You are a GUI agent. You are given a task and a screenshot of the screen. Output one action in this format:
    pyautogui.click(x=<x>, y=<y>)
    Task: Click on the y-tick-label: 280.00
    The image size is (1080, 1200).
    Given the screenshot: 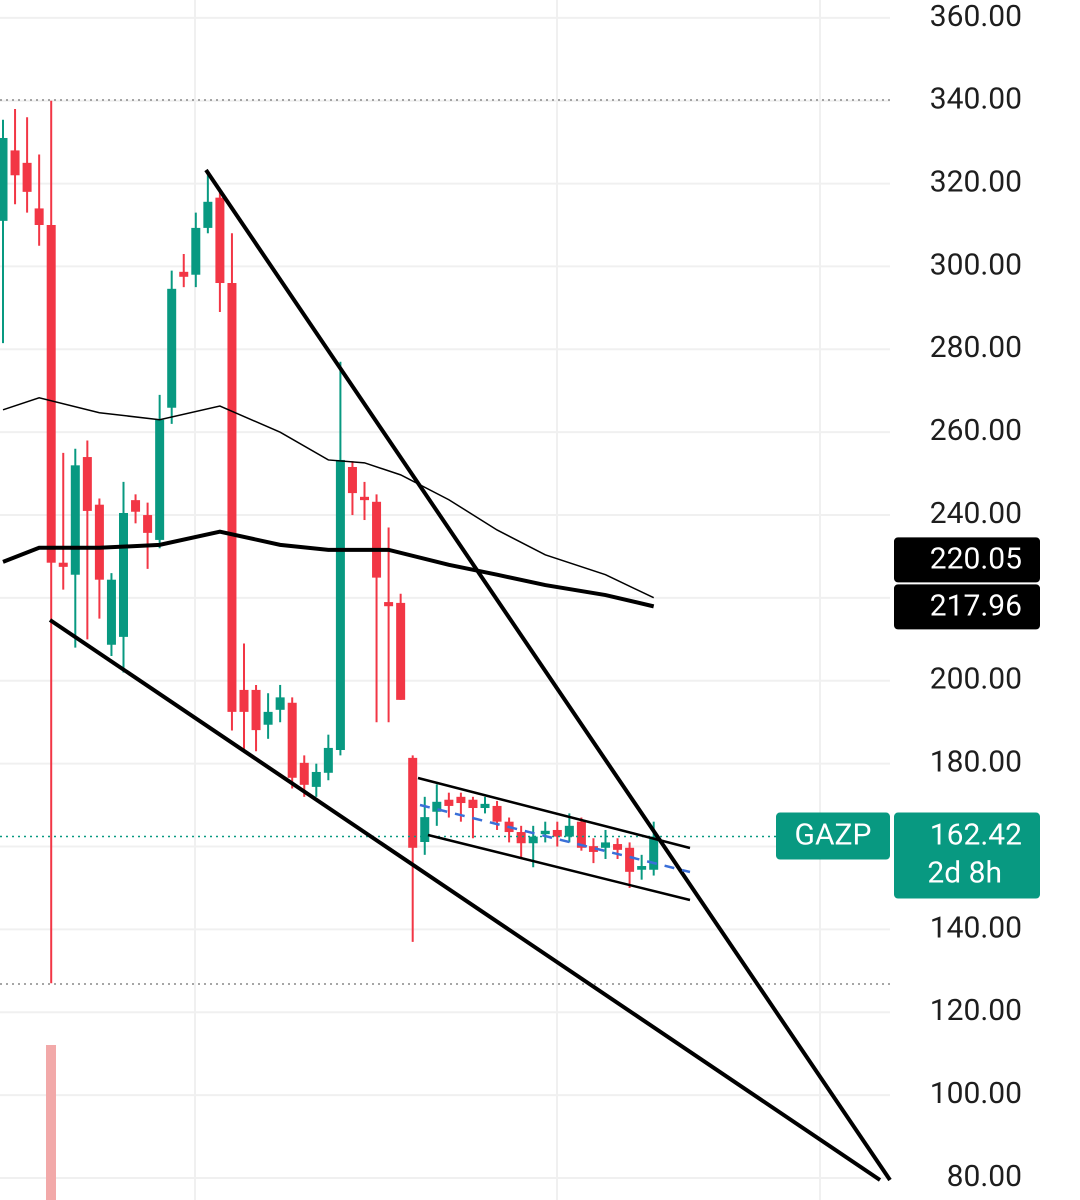 What is the action you would take?
    pyautogui.click(x=976, y=347)
    